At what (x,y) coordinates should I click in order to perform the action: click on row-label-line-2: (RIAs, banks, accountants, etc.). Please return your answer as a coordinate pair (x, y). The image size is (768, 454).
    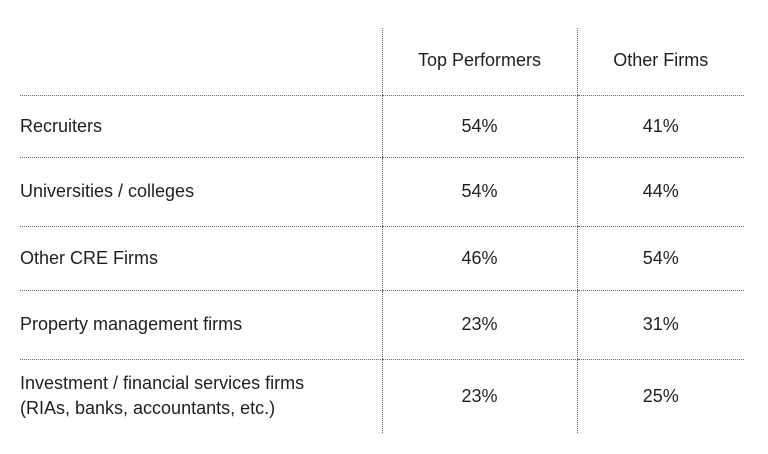
    Looking at the image, I should click on (148, 408).